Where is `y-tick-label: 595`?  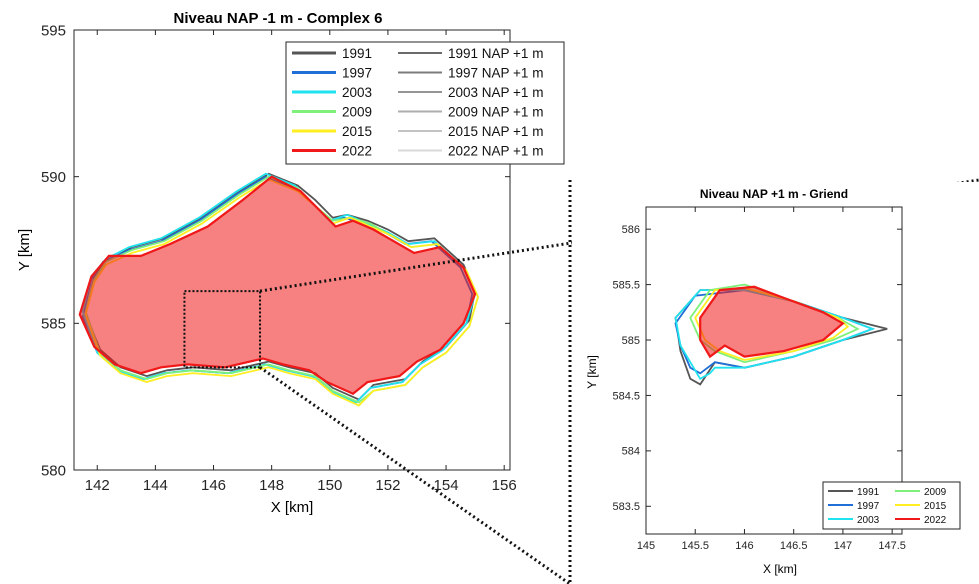 y-tick-label: 595 is located at coordinates (53, 30).